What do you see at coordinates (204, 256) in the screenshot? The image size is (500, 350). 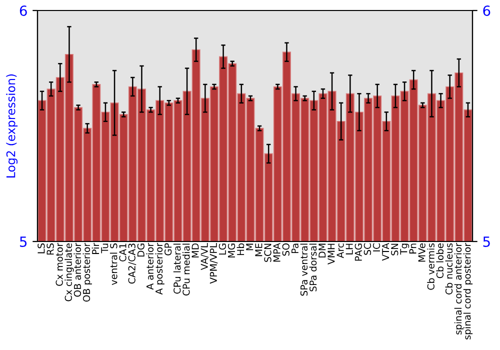 I see `x-tick-label: VA/VL` at bounding box center [204, 256].